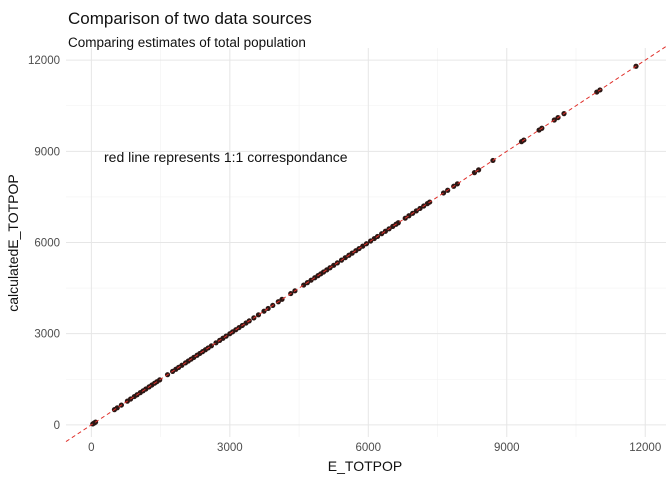 This screenshot has width=672, height=485. What do you see at coordinates (47, 152) in the screenshot?
I see `y-tick-label: 9000` at bounding box center [47, 152].